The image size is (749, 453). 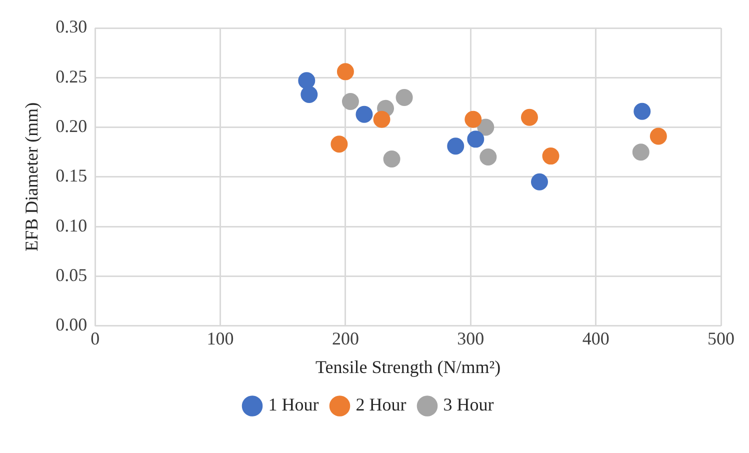 What do you see at coordinates (72, 26) in the screenshot?
I see `y-tick-label: 0.30` at bounding box center [72, 26].